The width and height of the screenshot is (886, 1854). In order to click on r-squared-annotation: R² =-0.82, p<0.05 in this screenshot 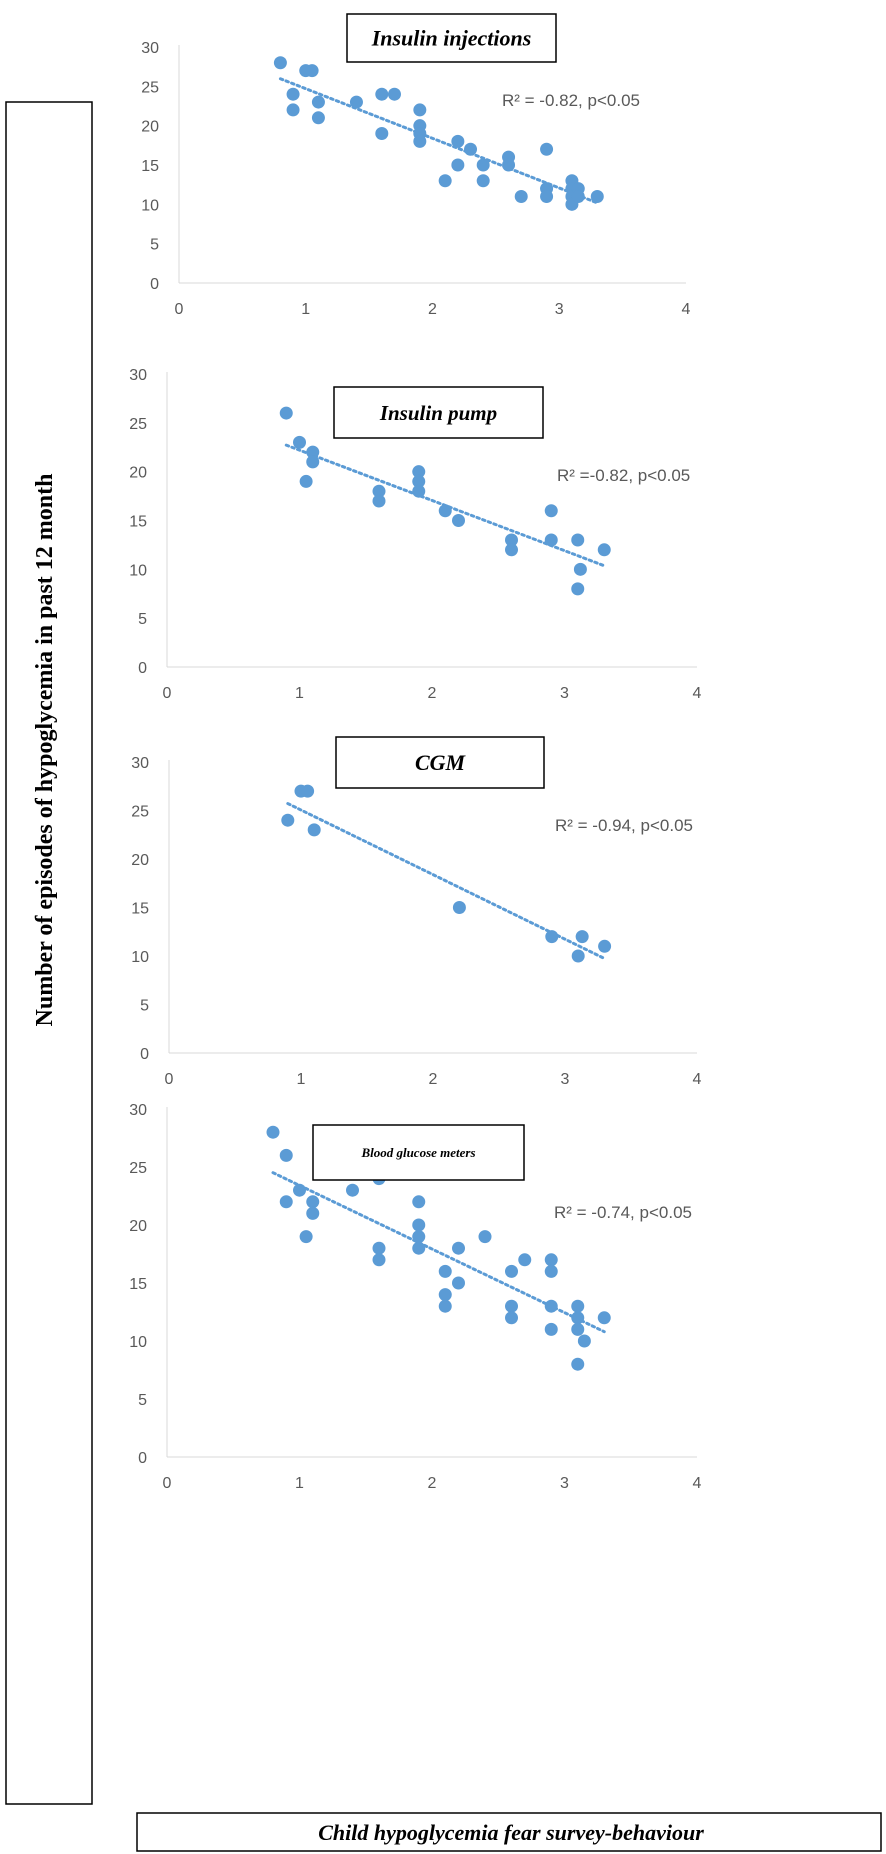, I will do `click(623, 475)`.